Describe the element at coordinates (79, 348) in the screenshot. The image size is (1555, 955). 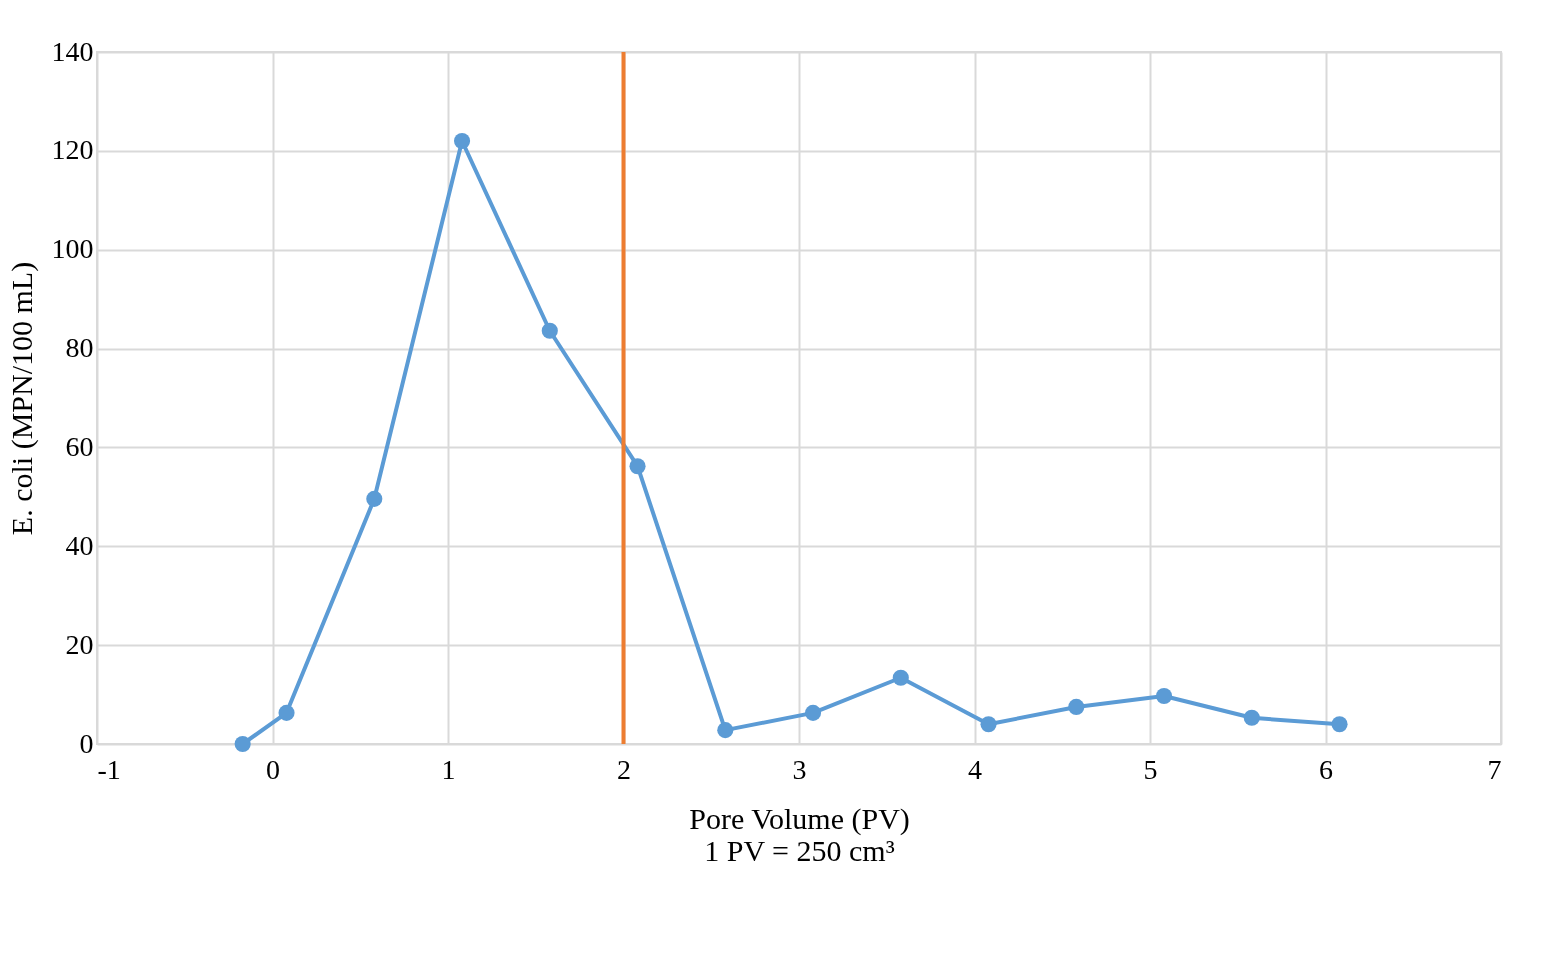
I see `y-tick-label: 80` at that location.